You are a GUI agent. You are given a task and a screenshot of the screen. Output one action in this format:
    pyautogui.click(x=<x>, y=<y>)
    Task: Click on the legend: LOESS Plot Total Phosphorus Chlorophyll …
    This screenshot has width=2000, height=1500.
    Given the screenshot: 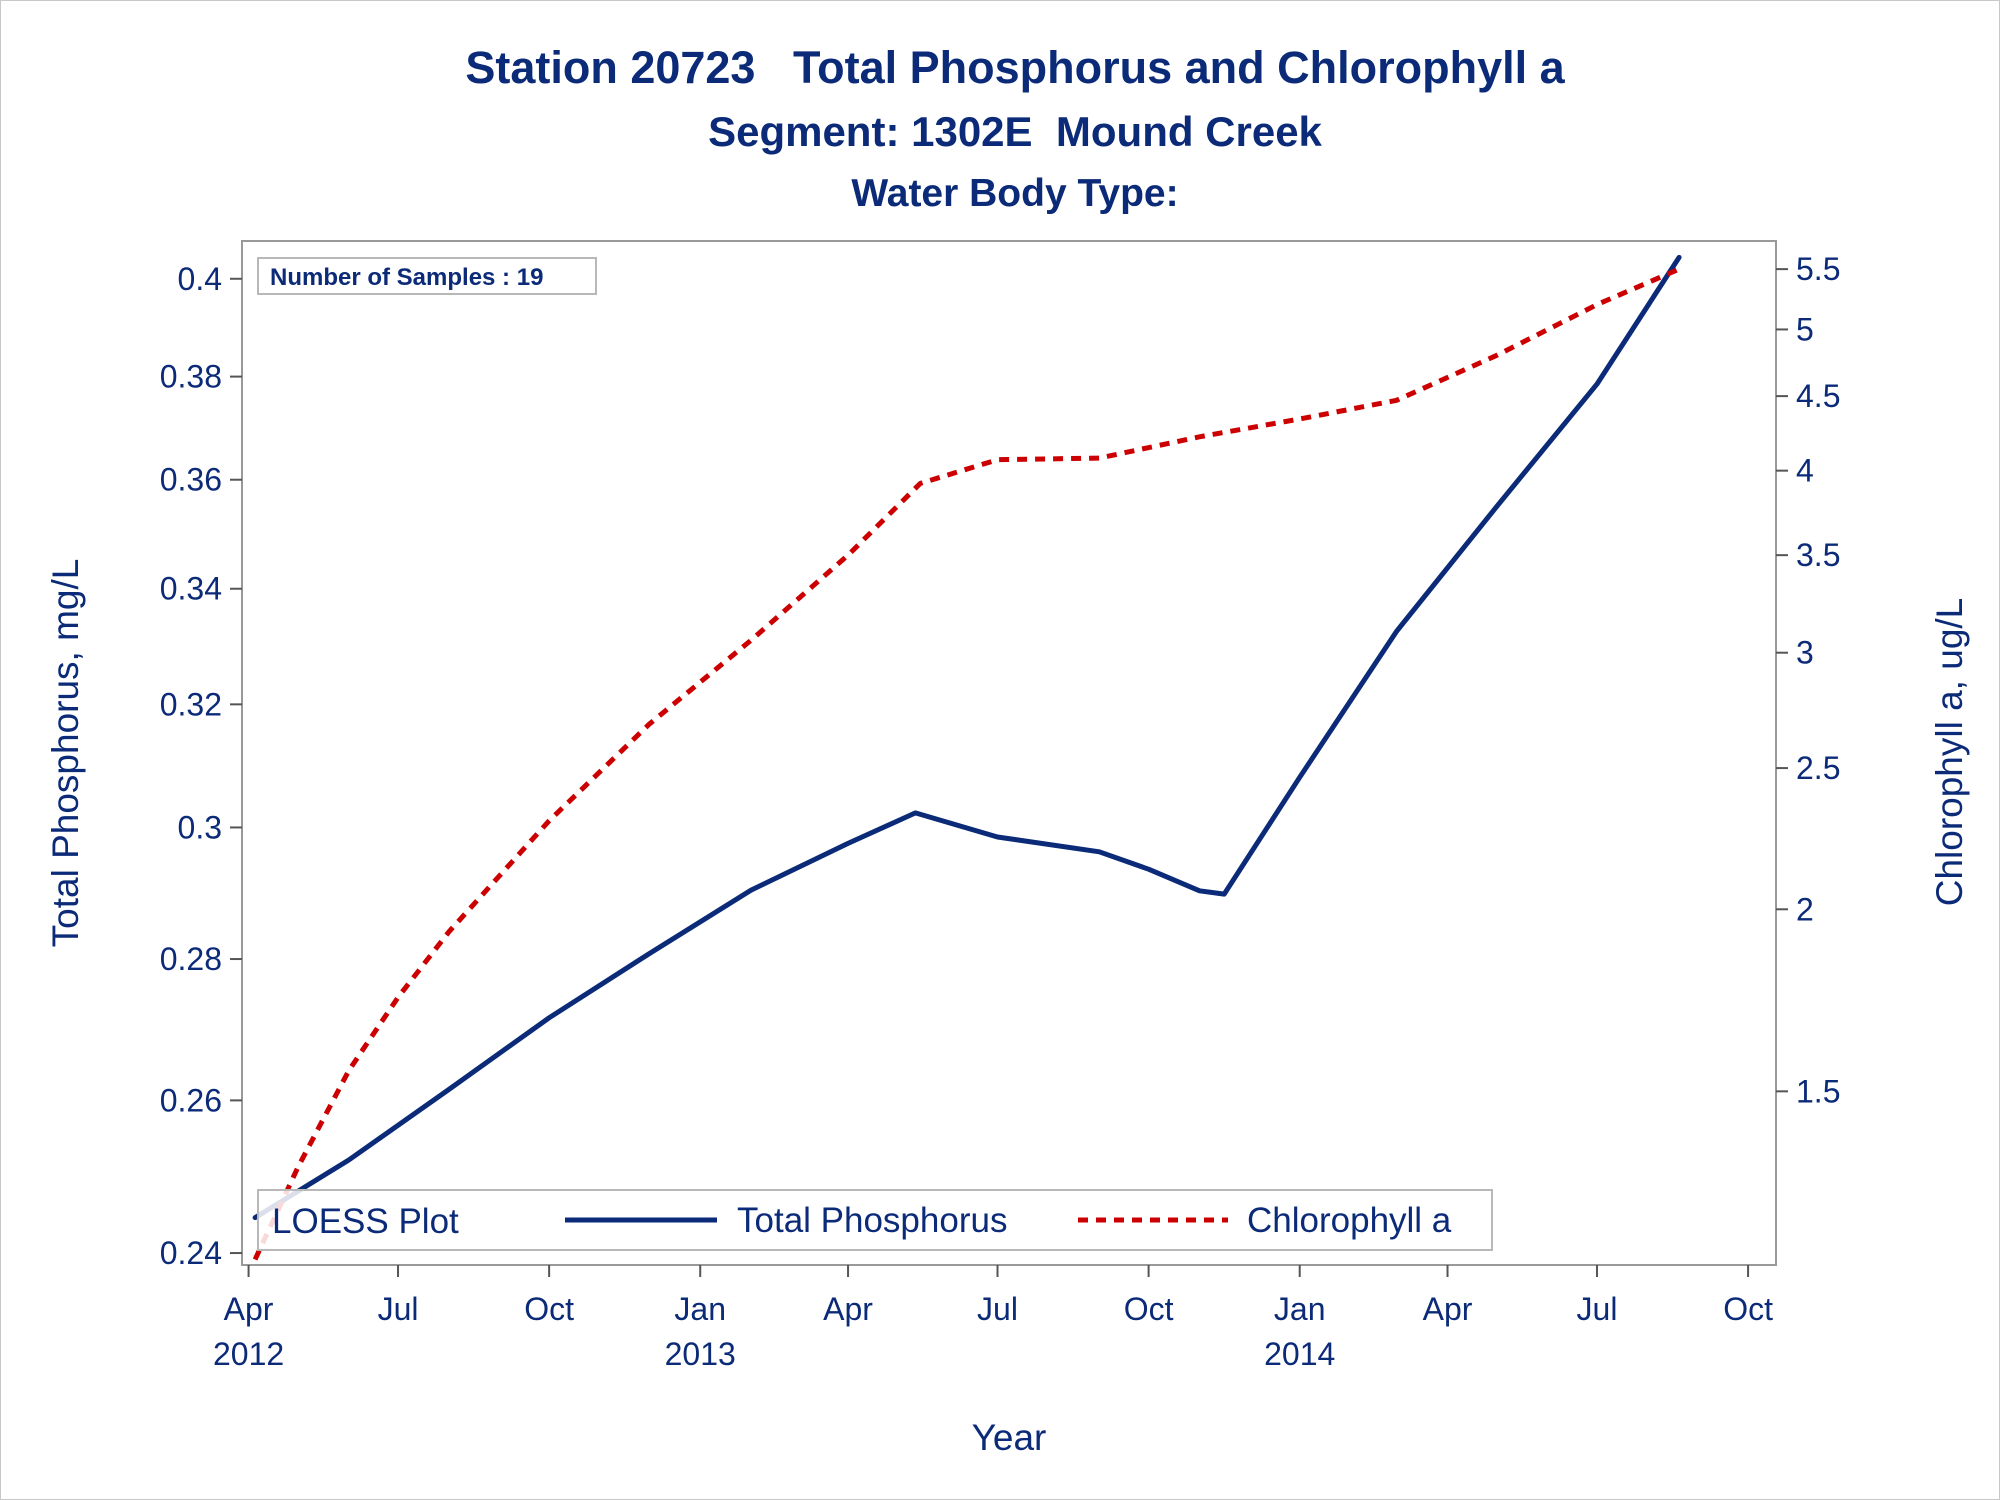 What is the action you would take?
    pyautogui.click(x=875, y=1220)
    